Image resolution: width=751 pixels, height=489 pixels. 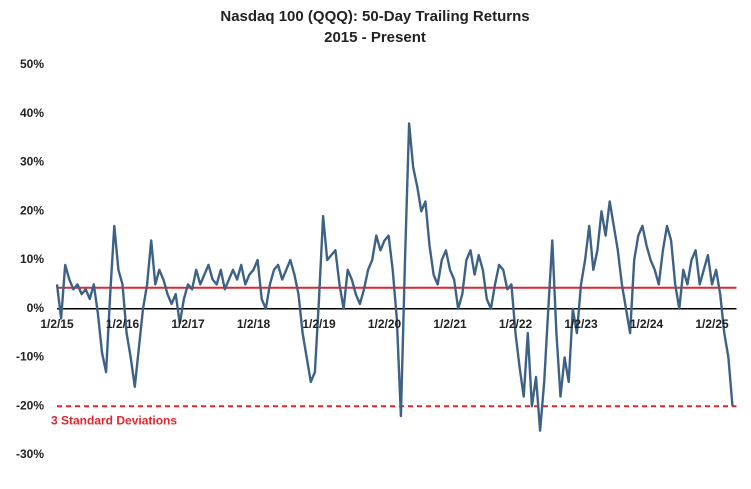 What do you see at coordinates (188, 324) in the screenshot?
I see `x-tick-label: 1/2/17` at bounding box center [188, 324].